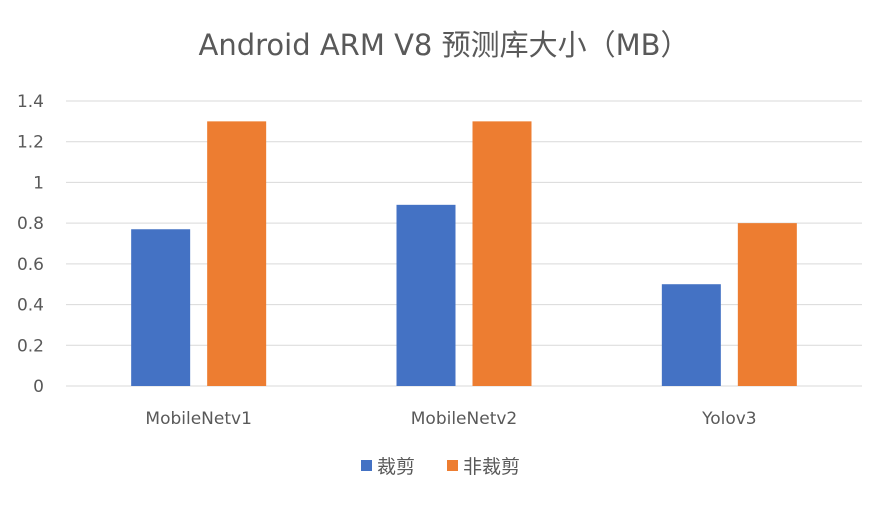 The image size is (888, 510). I want to click on y-tick-label: 0.8, so click(30, 224).